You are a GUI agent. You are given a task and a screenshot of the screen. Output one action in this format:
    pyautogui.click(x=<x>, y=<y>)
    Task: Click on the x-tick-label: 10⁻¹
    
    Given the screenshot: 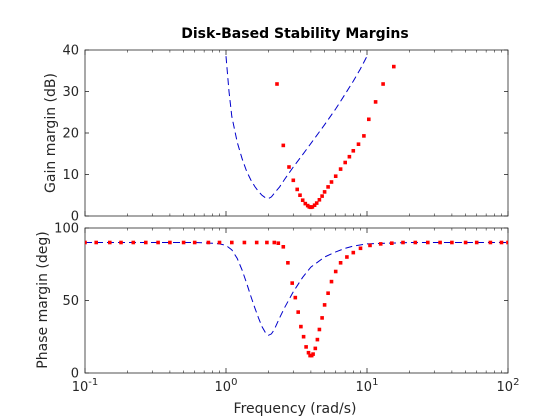 What is the action you would take?
    pyautogui.click(x=85, y=386)
    